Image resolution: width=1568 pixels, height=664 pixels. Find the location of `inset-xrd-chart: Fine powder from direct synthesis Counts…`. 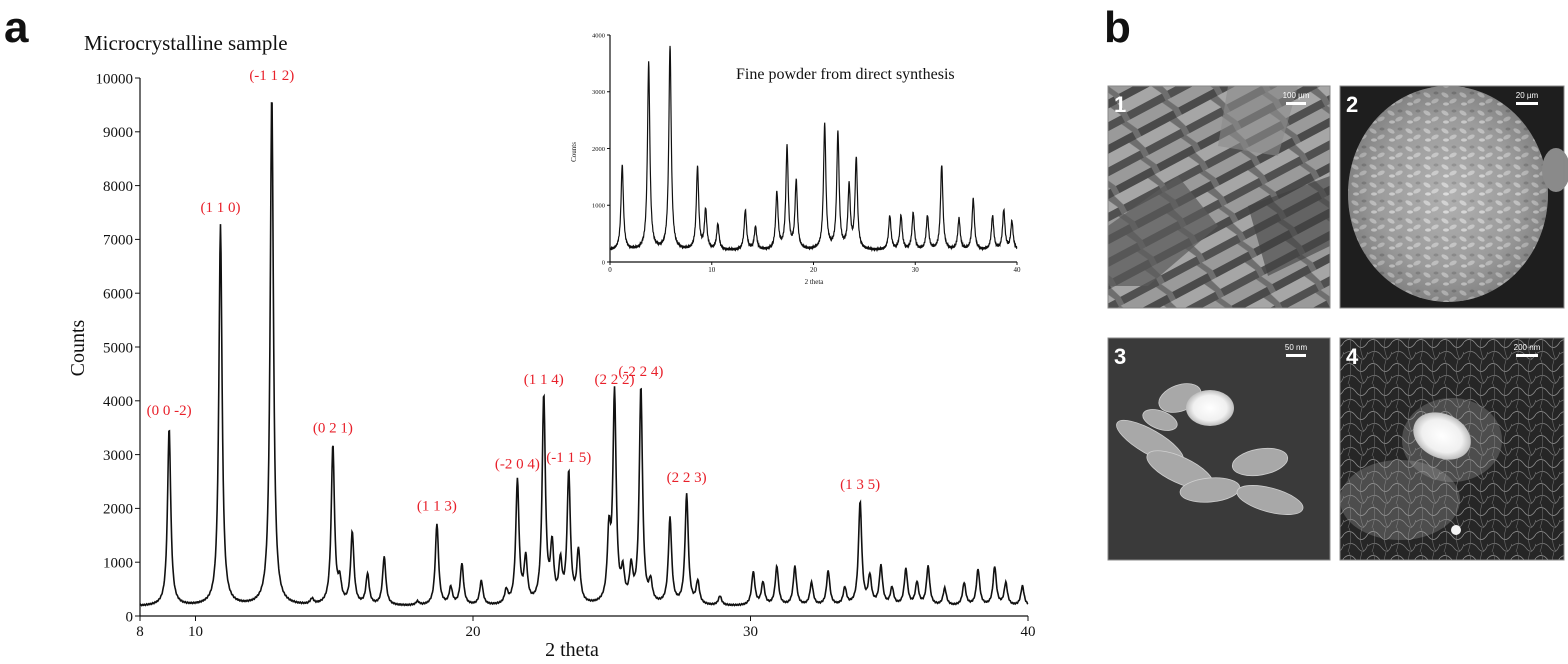

inset-xrd-chart: Fine powder from direct synthesis Counts… is located at coordinates (795, 159).